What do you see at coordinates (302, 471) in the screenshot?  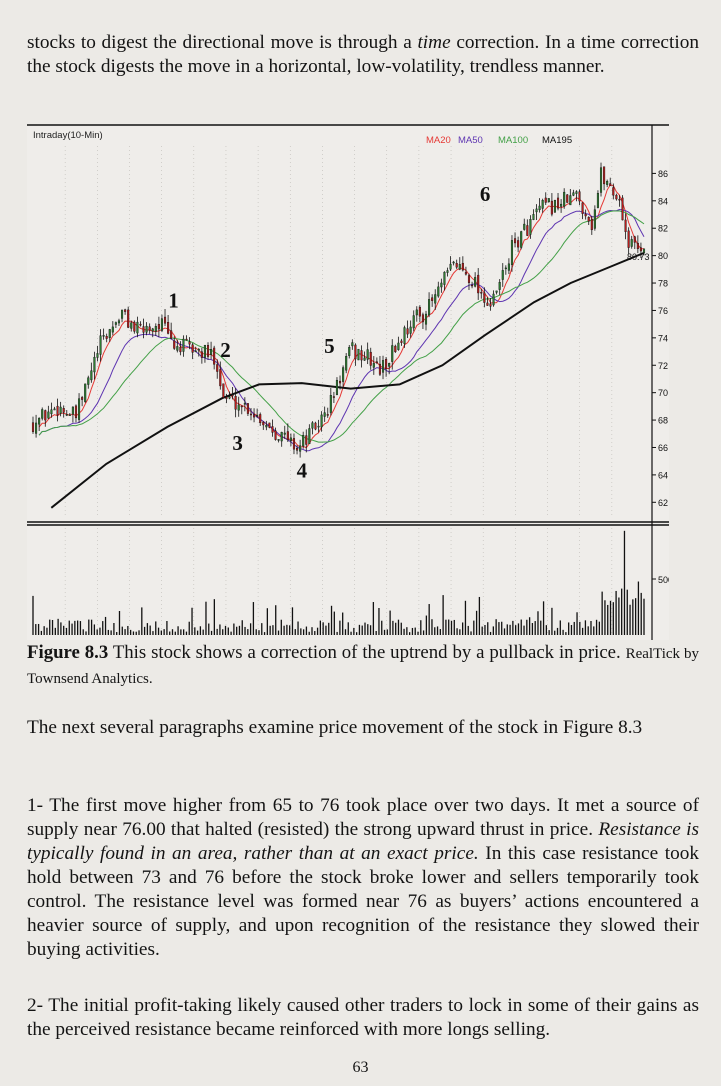 I see `wave-label-4: 4` at bounding box center [302, 471].